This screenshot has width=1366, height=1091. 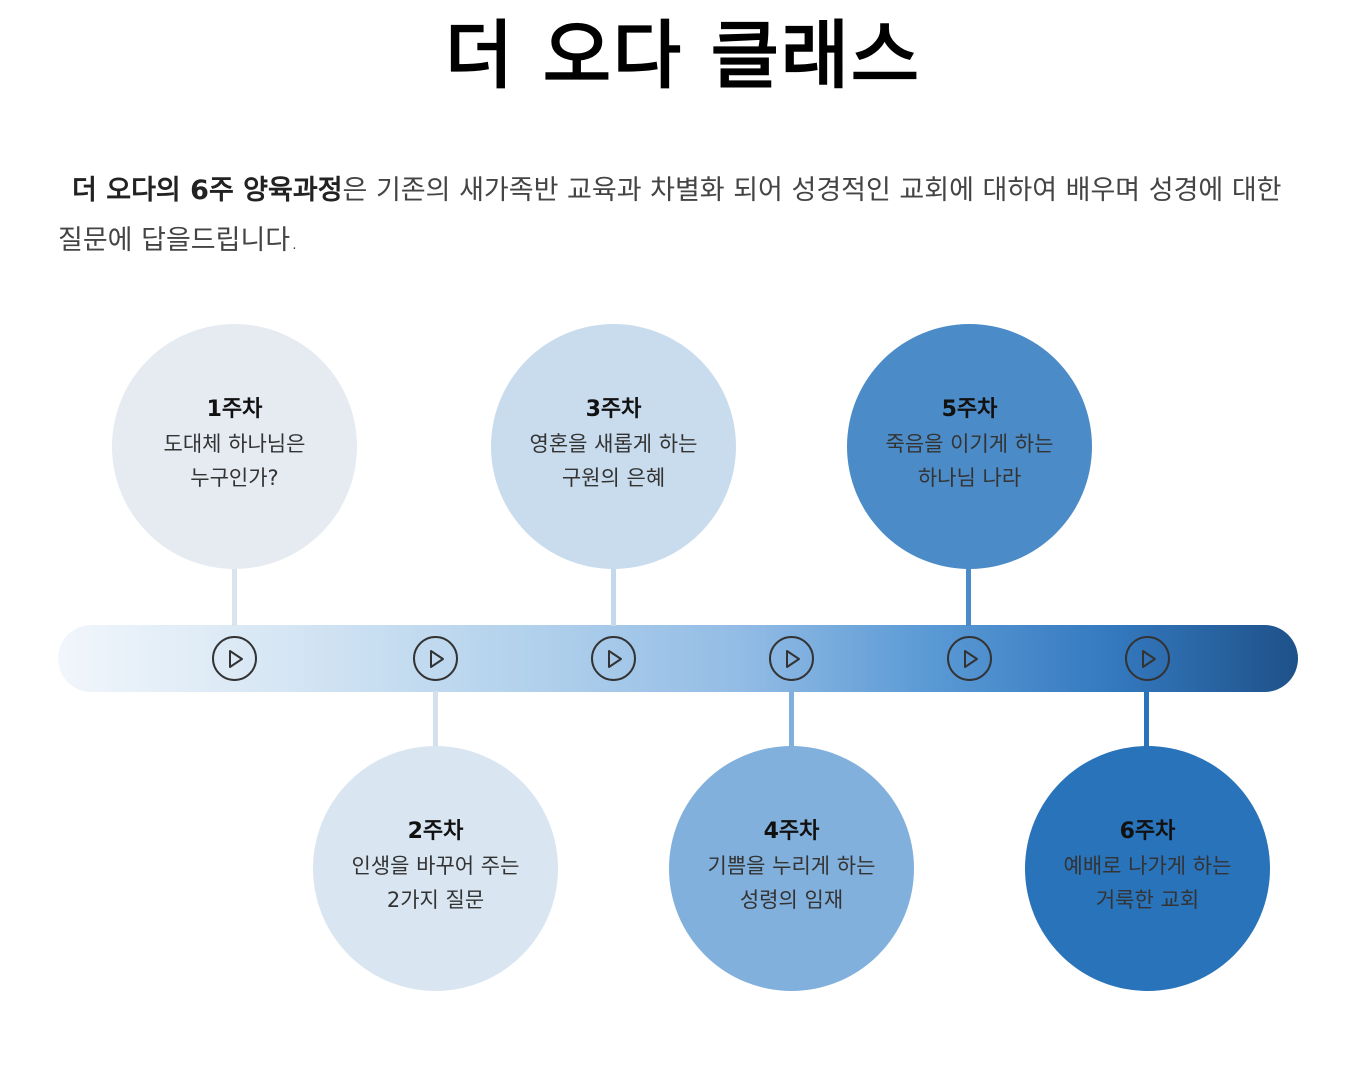 What do you see at coordinates (791, 831) in the screenshot?
I see `week-label: 4주차` at bounding box center [791, 831].